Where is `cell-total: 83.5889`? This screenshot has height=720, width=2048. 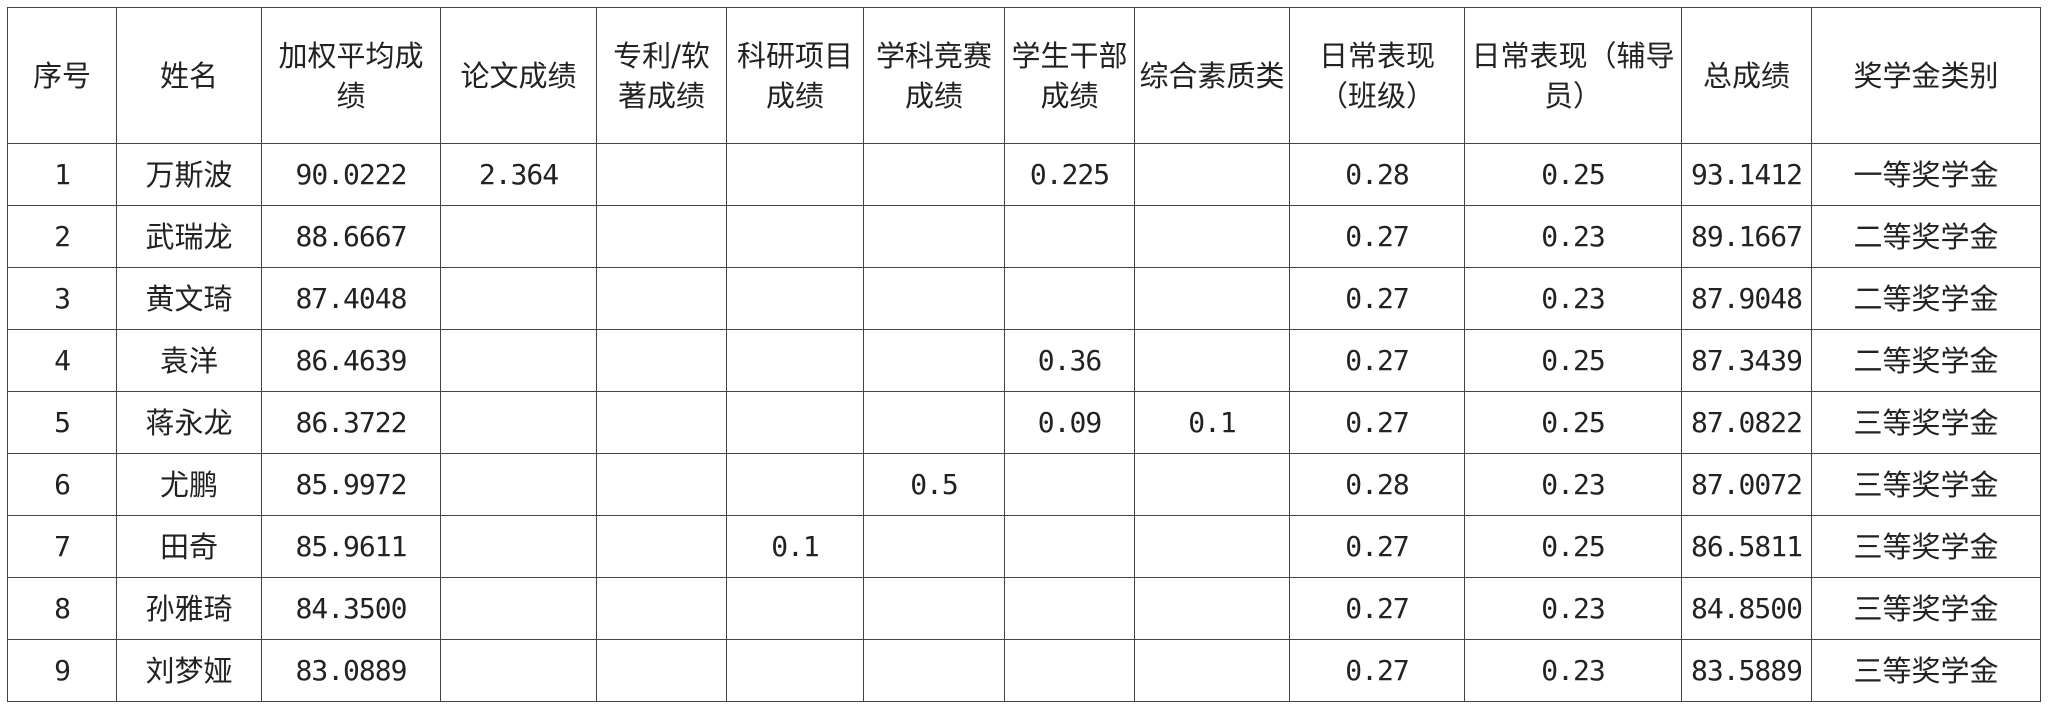 cell-total: 83.5889 is located at coordinates (1746, 670).